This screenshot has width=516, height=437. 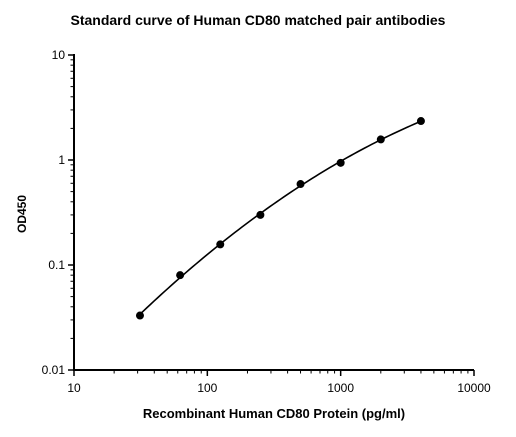 What do you see at coordinates (340, 388) in the screenshot?
I see `x-tick-label: 1000` at bounding box center [340, 388].